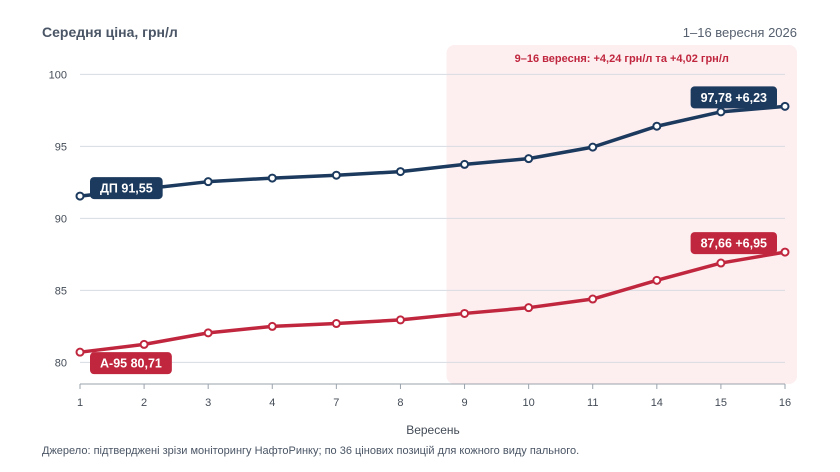 The image size is (840, 472). What do you see at coordinates (110, 32) in the screenshot?
I see `chart-title: Середня ціна, грн/л` at bounding box center [110, 32].